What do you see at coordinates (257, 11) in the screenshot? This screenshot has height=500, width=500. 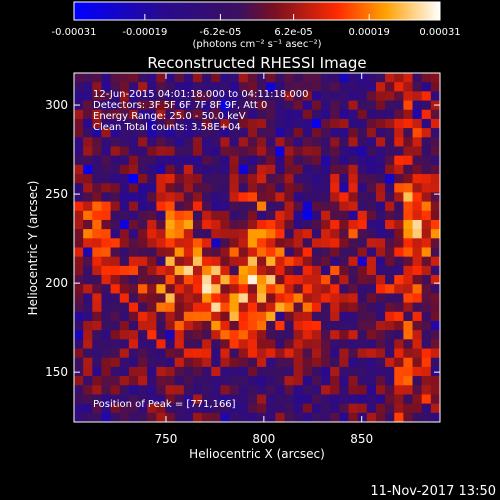 I see `colorbar` at bounding box center [257, 11].